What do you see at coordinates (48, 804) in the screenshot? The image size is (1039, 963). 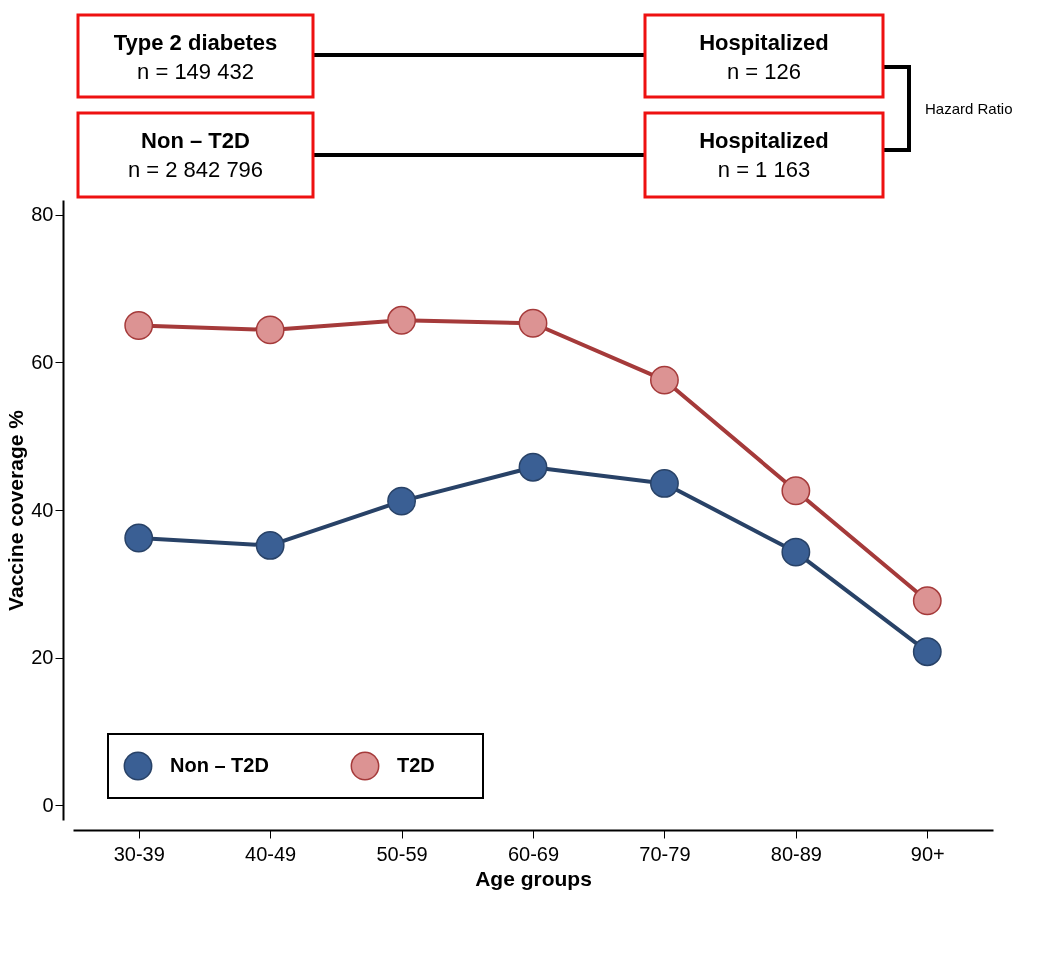 I see `y-tick-label: 0` at bounding box center [48, 804].